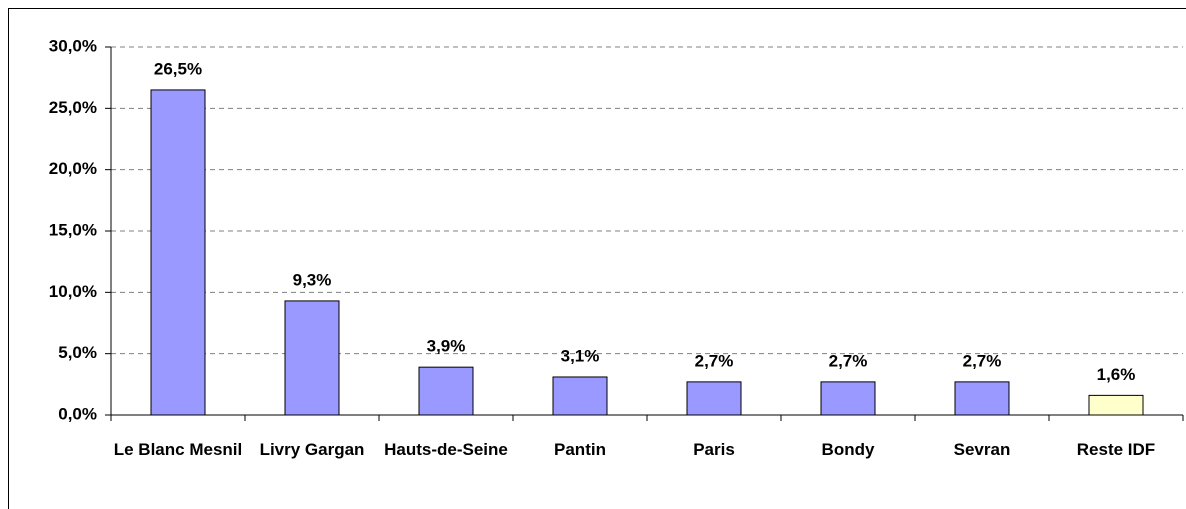 The image size is (1186, 509). I want to click on y-tick-label: 30,0%, so click(73, 45).